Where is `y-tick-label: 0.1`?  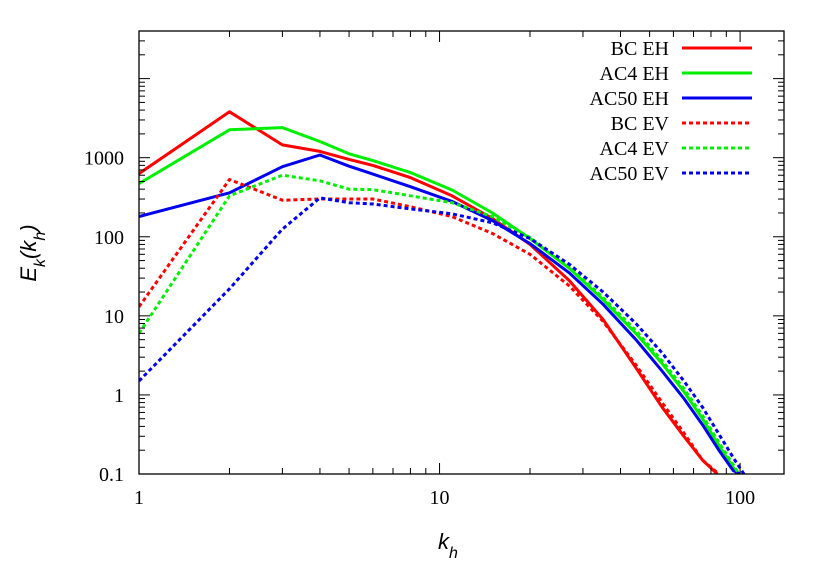 y-tick-label: 0.1 is located at coordinates (111, 475).